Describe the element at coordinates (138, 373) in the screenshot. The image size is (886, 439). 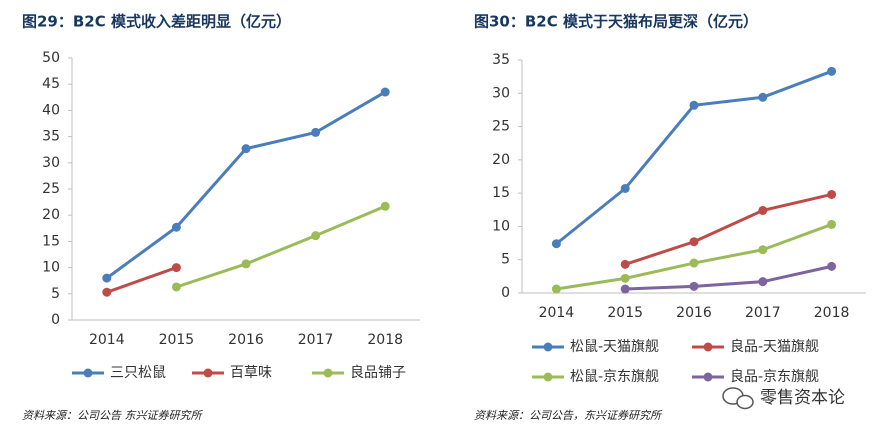
I see `legend-label: 三只松鼠` at that location.